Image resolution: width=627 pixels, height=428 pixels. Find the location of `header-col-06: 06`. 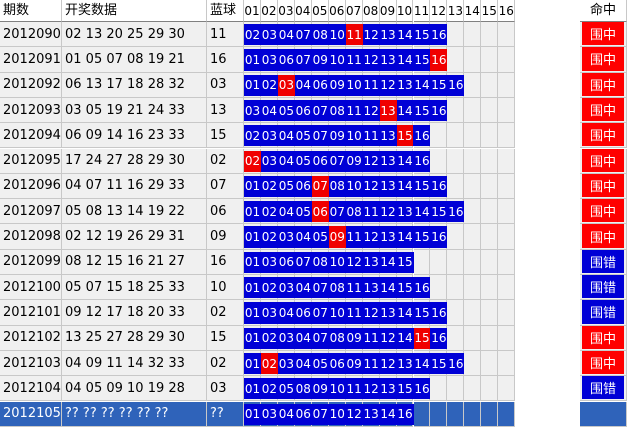

header-col-06: 06 is located at coordinates (337, 11).